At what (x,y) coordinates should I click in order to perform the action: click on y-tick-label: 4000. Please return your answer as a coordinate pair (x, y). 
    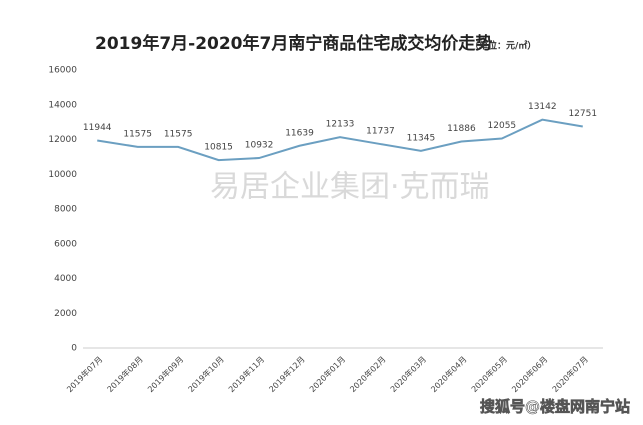
    Looking at the image, I should click on (65, 279).